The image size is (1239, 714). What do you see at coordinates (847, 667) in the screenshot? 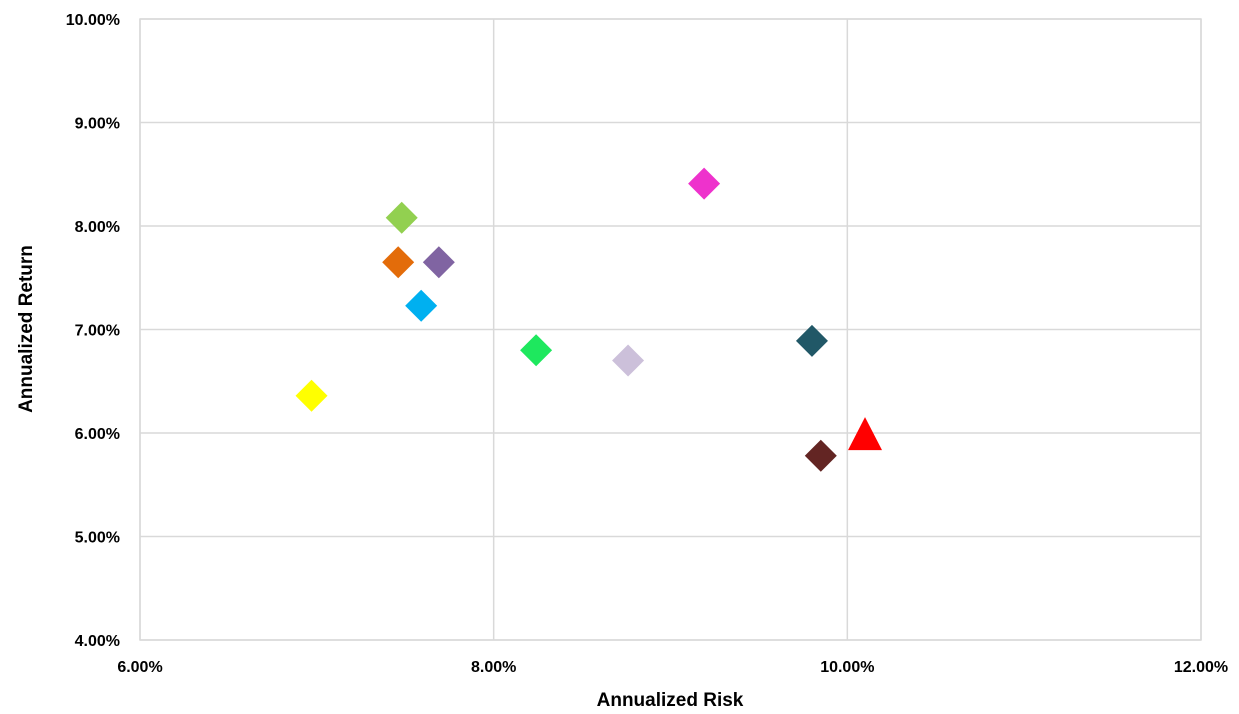
I see `x-tick-label: 10.00%` at bounding box center [847, 667].